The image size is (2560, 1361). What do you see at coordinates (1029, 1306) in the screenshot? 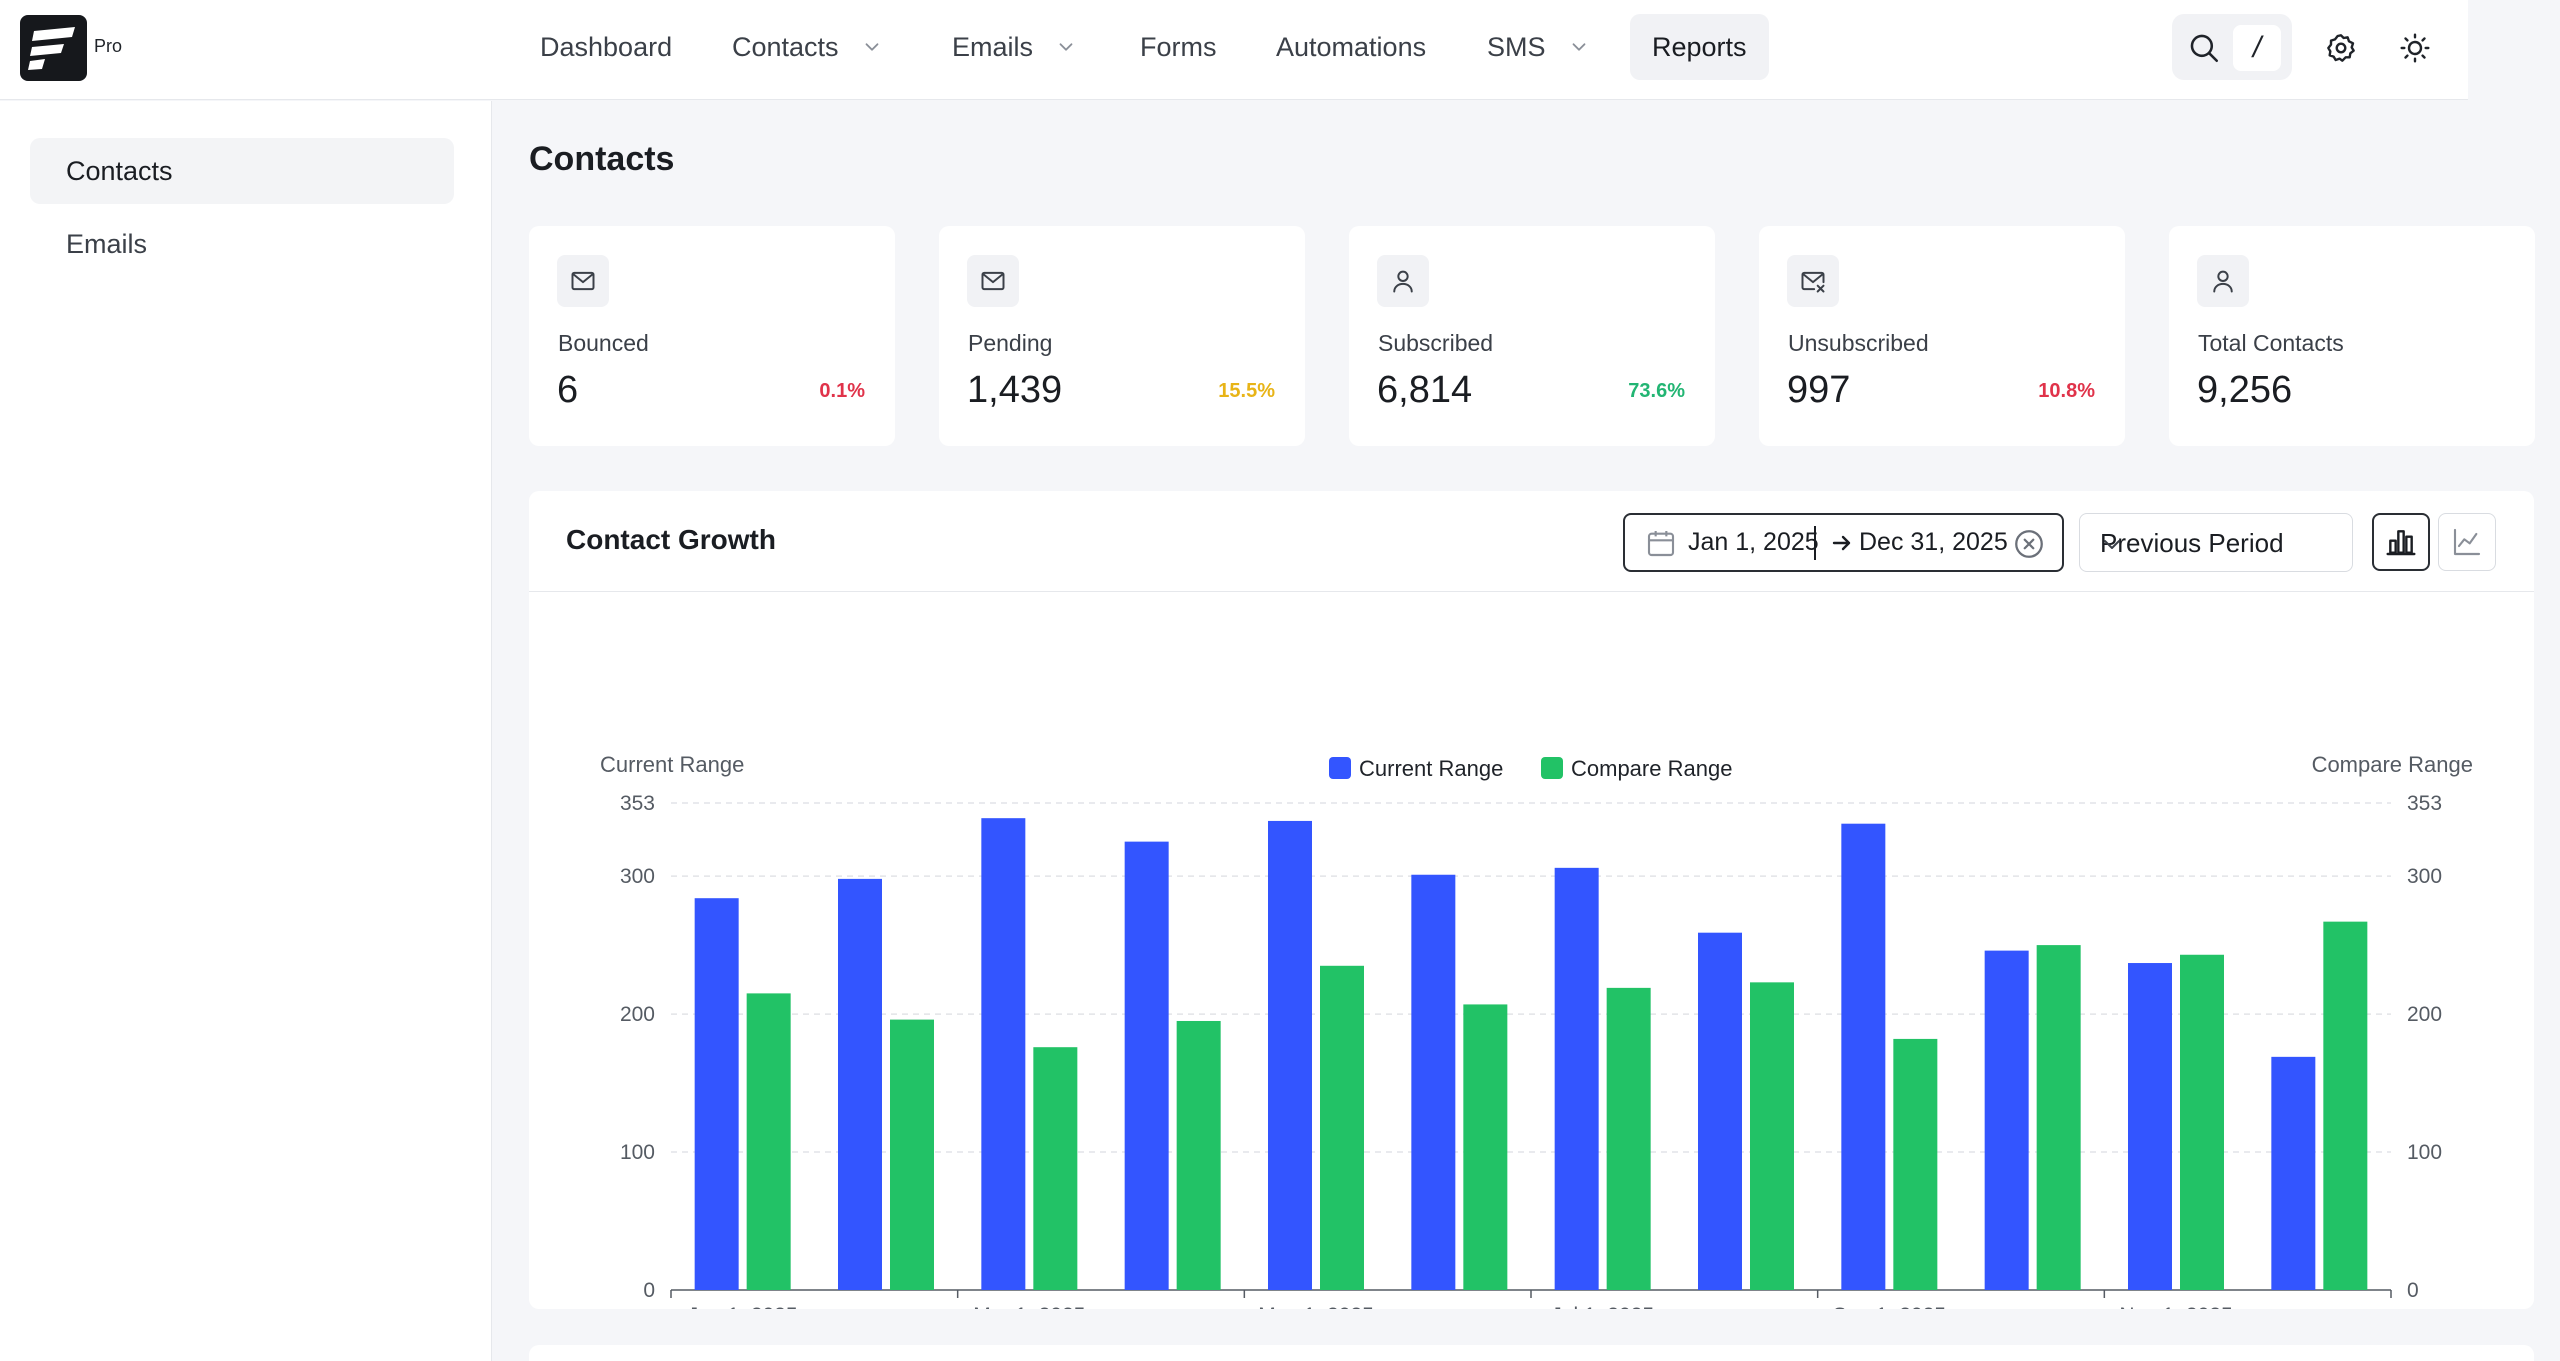
I see `x-tick-label: Mar 1, 2025` at bounding box center [1029, 1306].